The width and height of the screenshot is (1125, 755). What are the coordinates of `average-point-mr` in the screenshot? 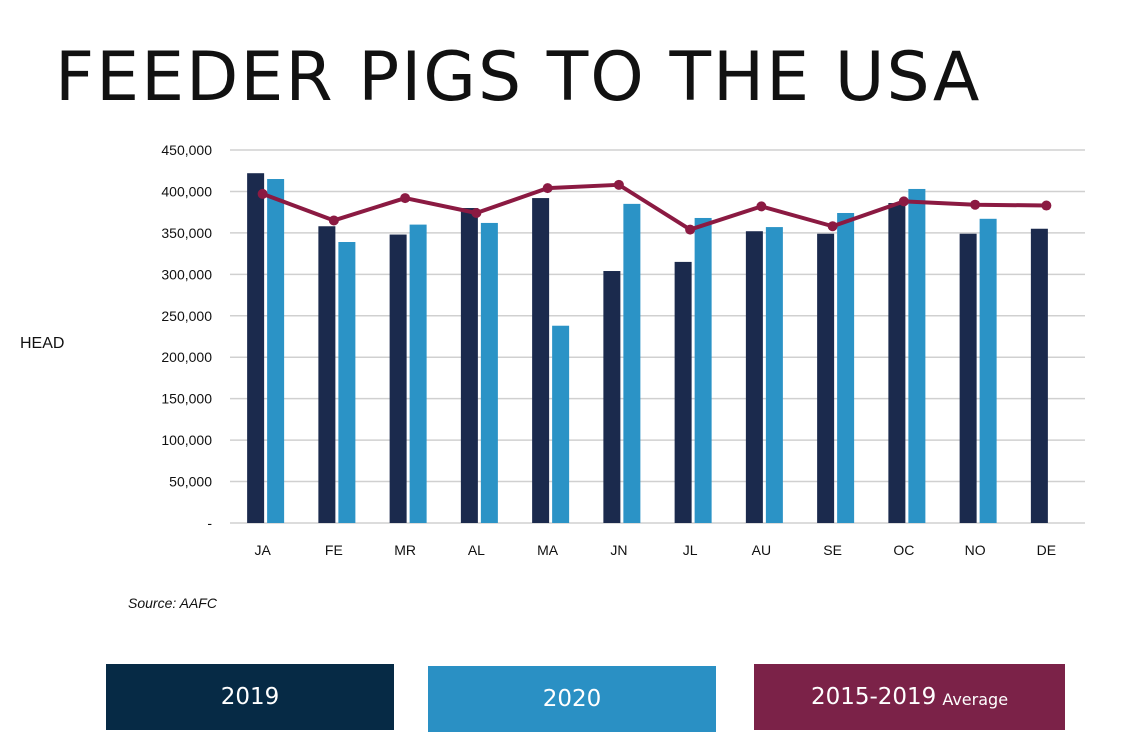 It's located at (405, 198).